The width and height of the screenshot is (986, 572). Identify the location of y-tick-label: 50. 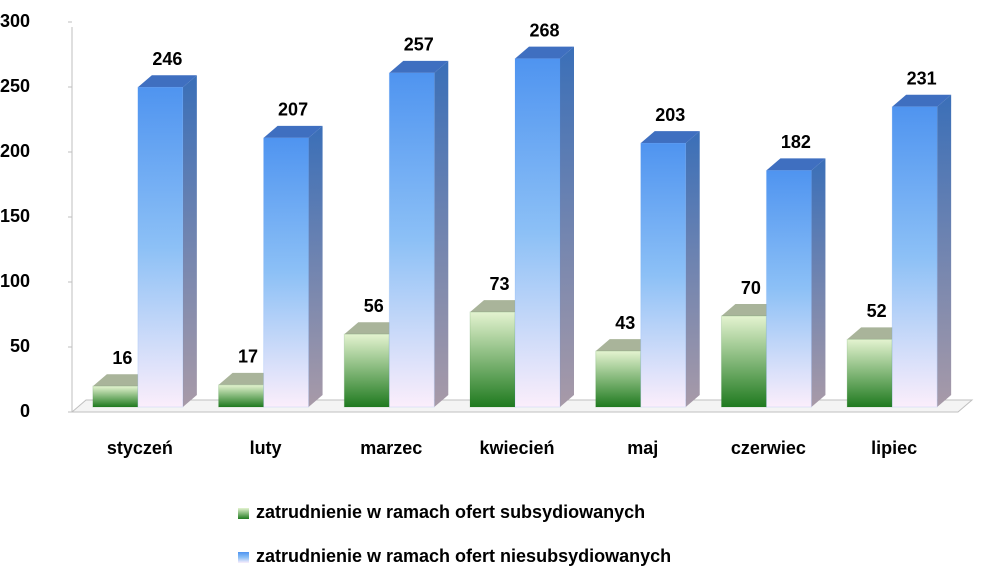
(20, 346).